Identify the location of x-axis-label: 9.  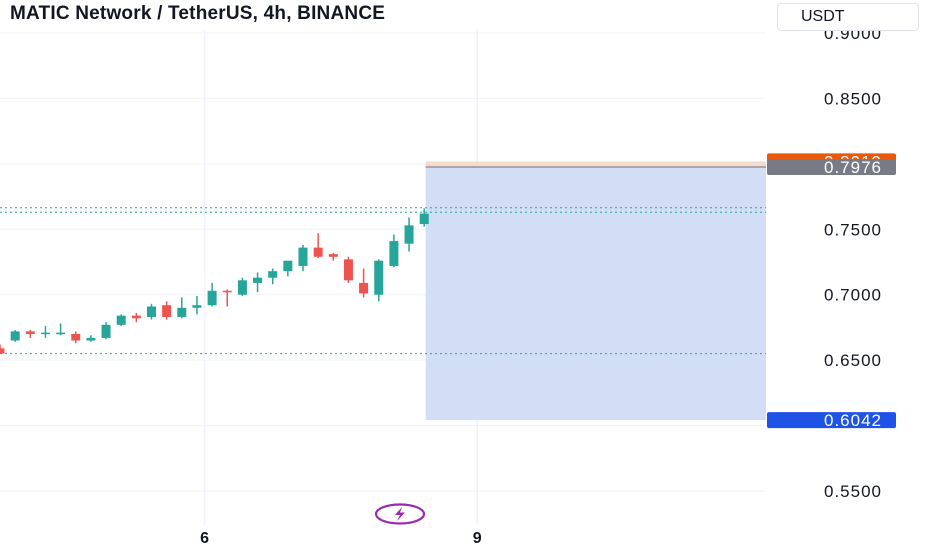
(477, 538).